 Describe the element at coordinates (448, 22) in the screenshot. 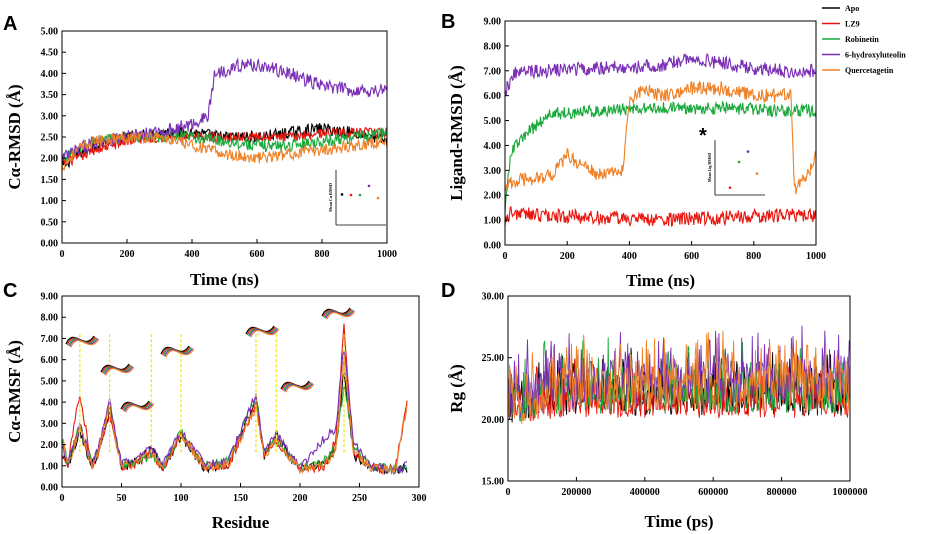

I see `panel-letter: B` at that location.